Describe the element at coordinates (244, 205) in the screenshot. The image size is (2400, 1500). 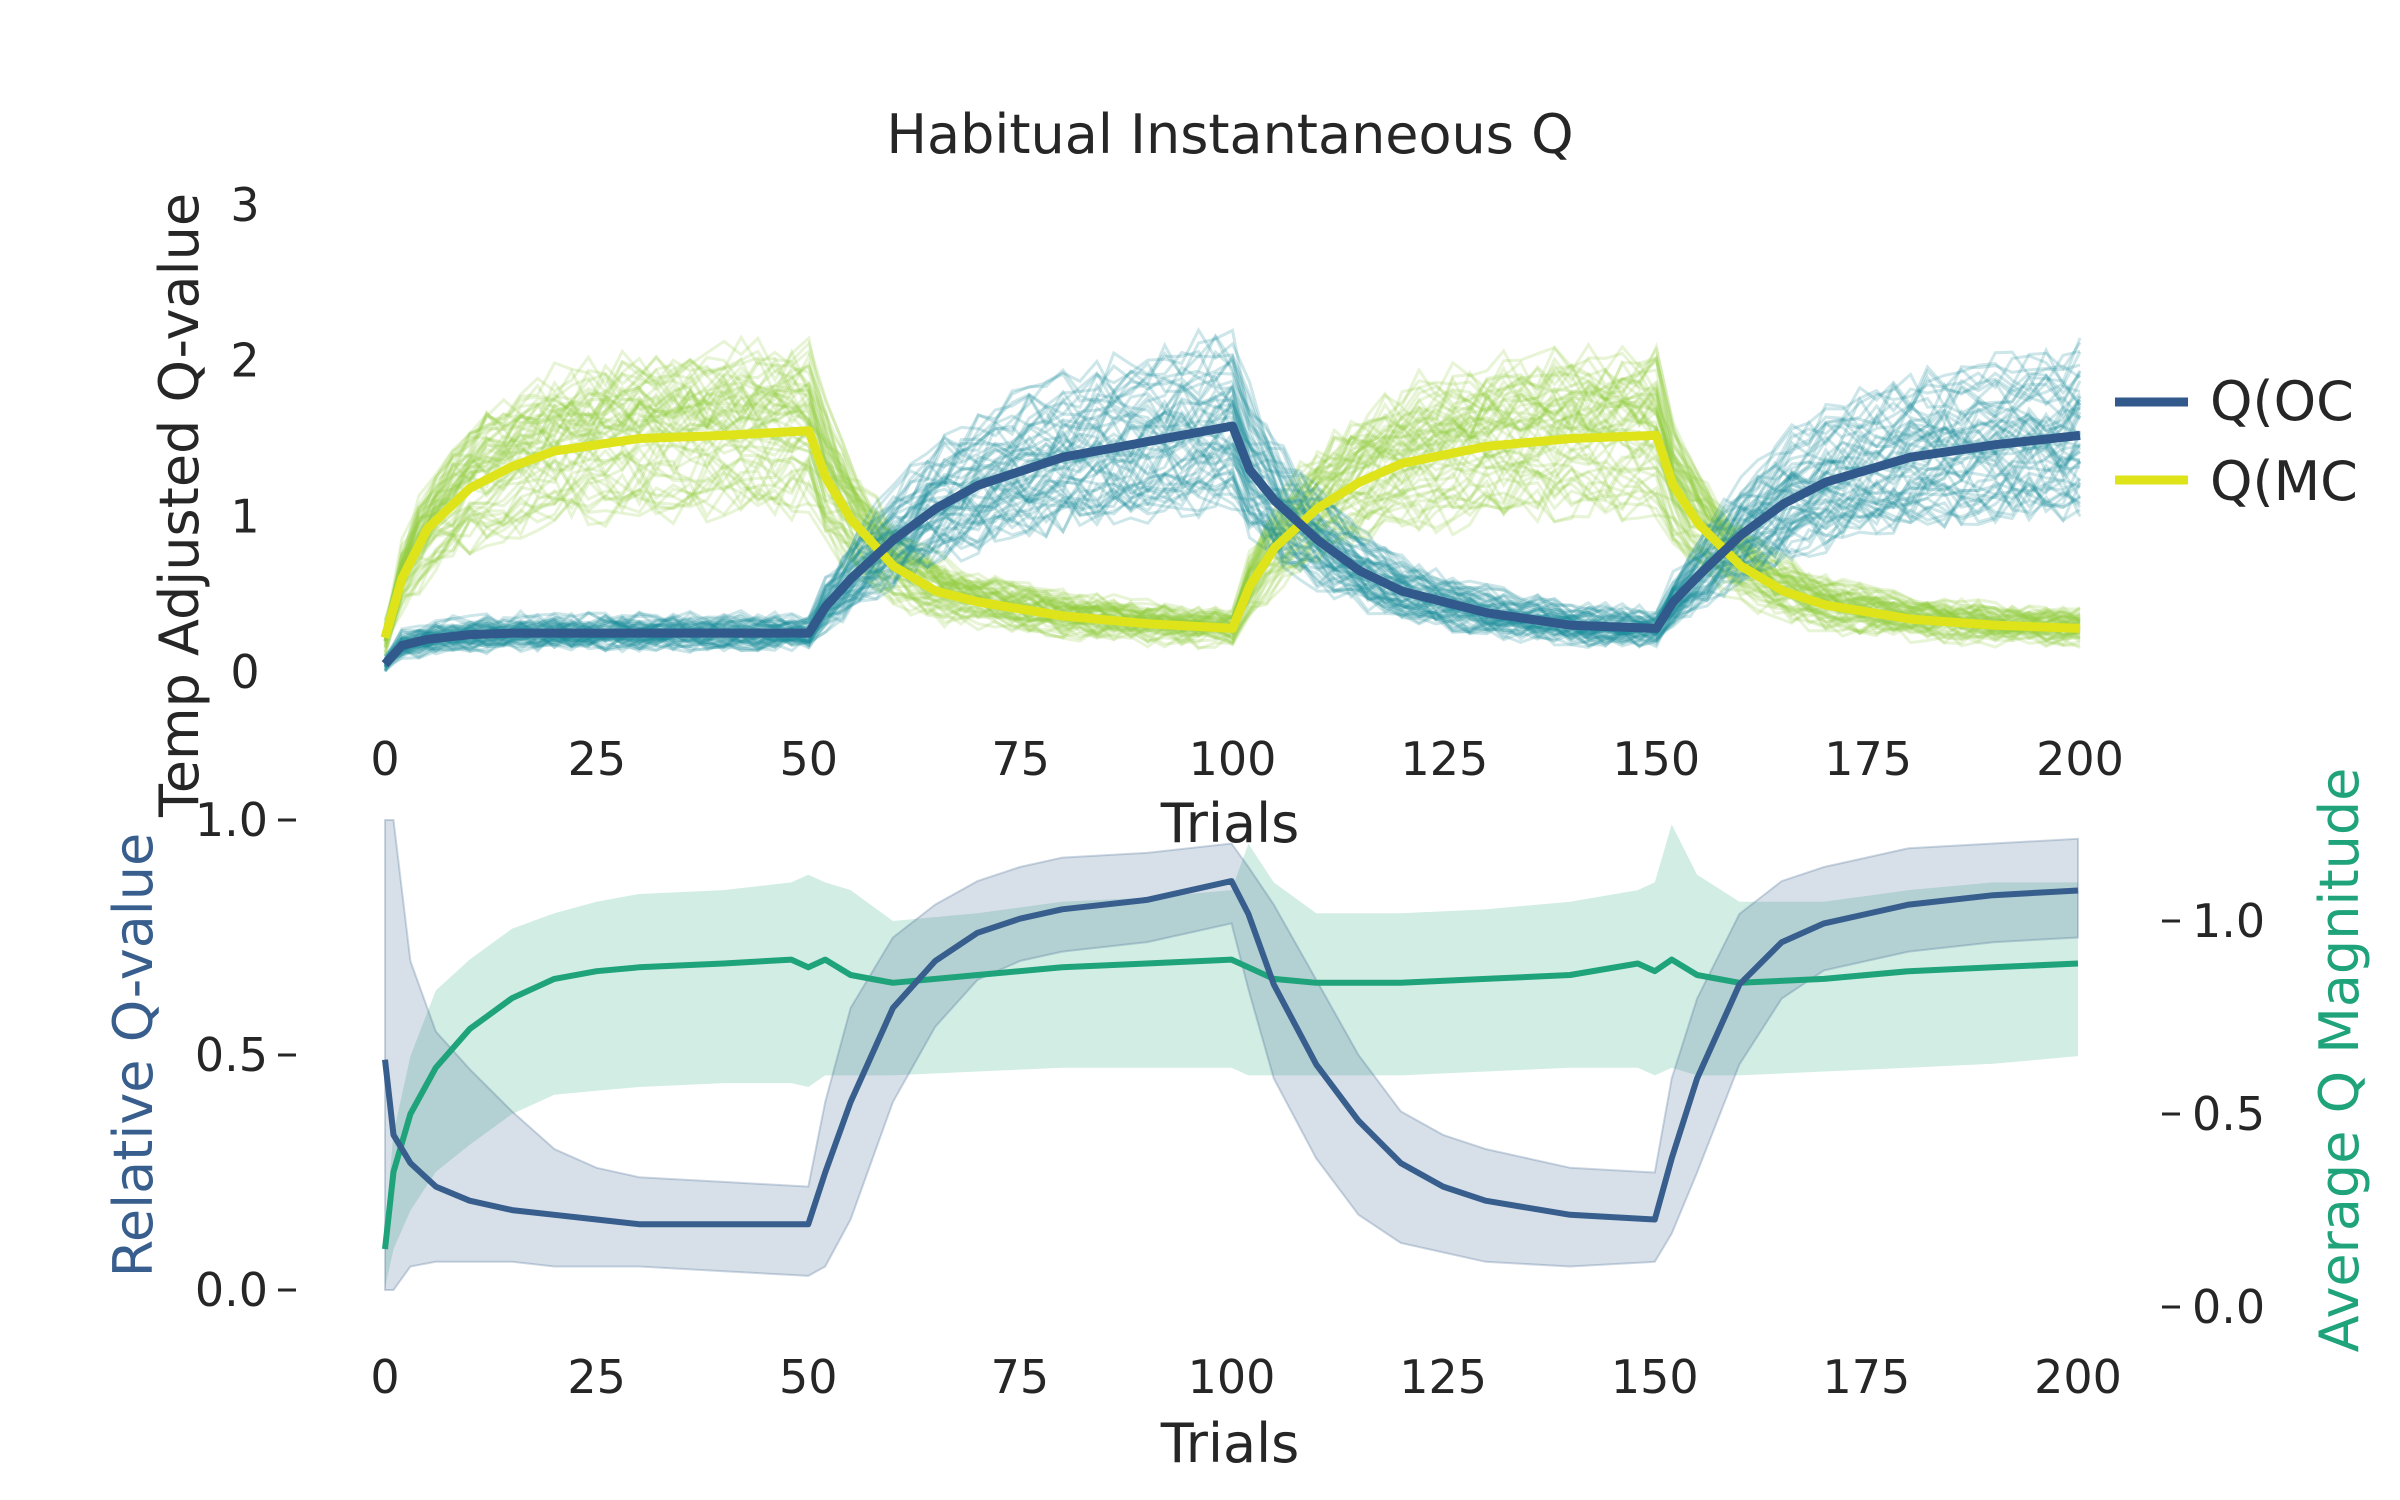
I see `top-y-tick: 3` at that location.